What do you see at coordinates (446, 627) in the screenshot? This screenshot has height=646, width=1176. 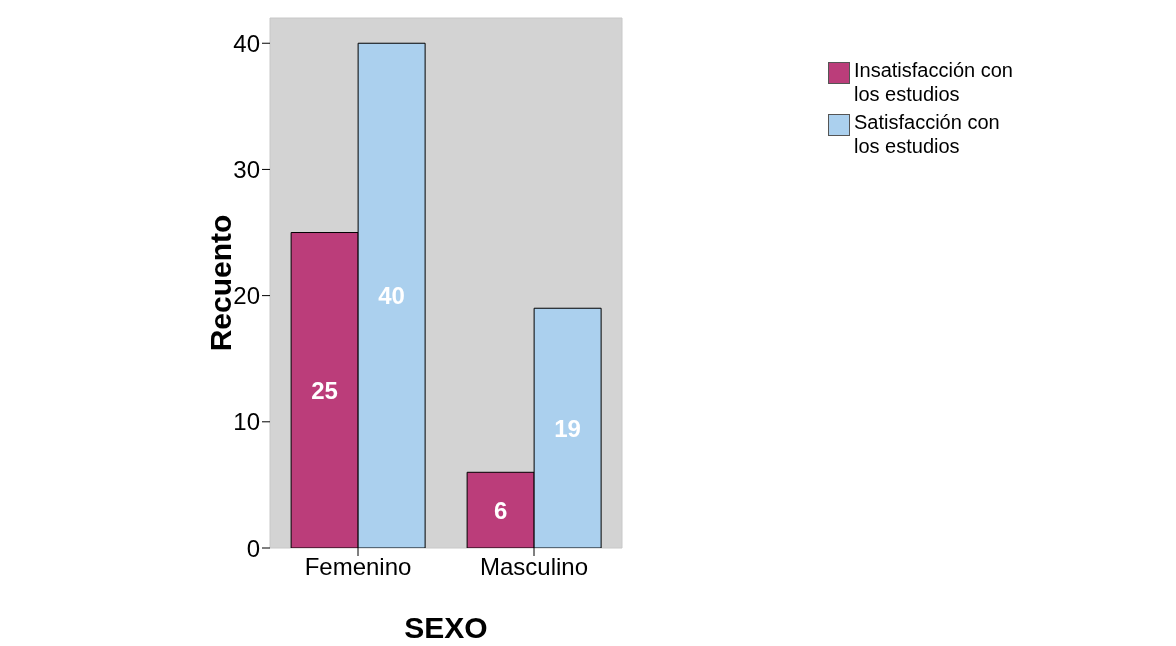 I see `x-axis-title: SEXO` at bounding box center [446, 627].